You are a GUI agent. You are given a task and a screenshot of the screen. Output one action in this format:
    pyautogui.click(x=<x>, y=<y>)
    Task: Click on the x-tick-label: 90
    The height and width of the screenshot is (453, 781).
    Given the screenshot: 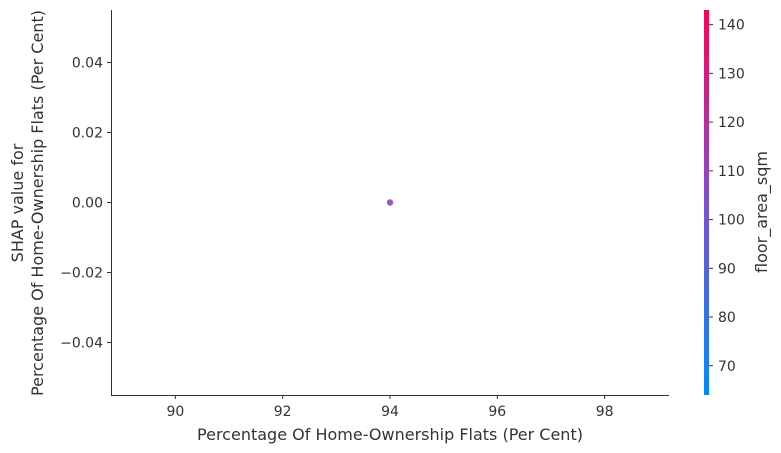 What is the action you would take?
    pyautogui.click(x=175, y=412)
    